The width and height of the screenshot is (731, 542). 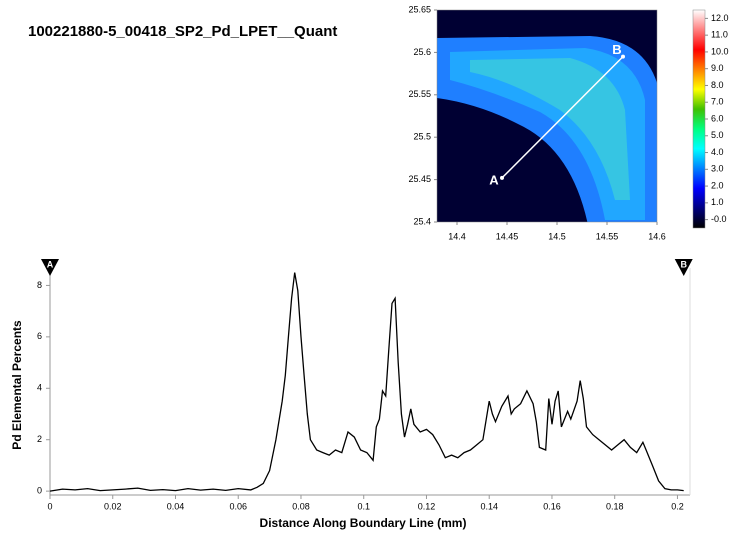 What do you see at coordinates (507, 236) in the screenshot?
I see `x-tick-label: 14.45` at bounding box center [507, 236].